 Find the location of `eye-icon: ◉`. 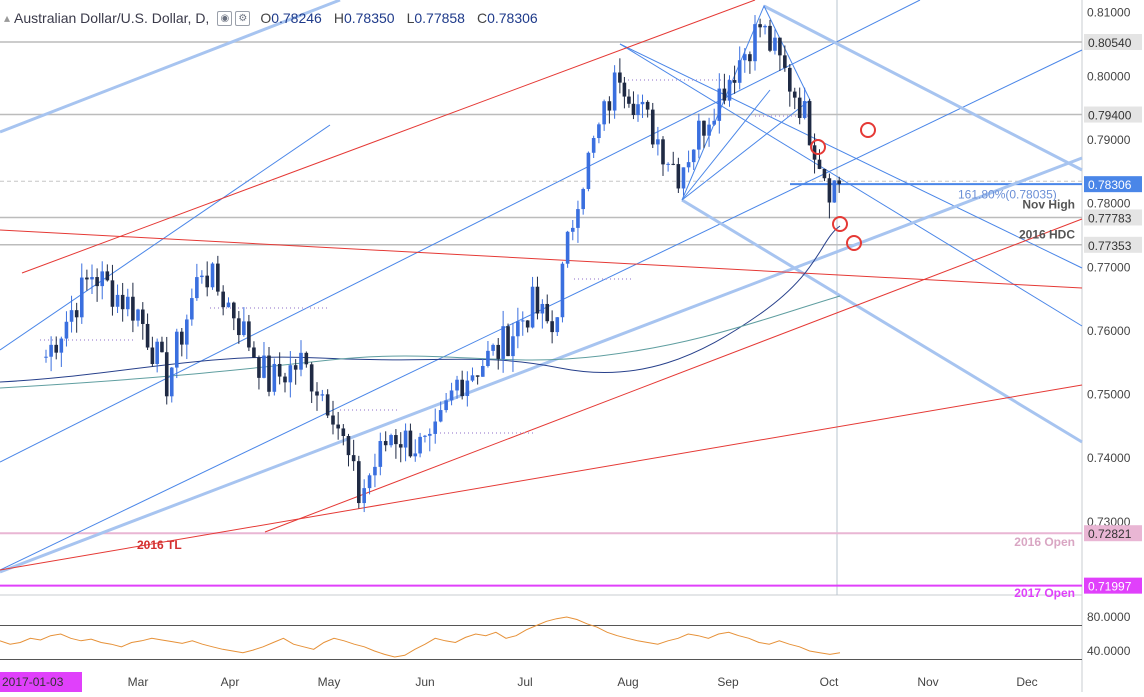

eye-icon: ◉ is located at coordinates (225, 18).